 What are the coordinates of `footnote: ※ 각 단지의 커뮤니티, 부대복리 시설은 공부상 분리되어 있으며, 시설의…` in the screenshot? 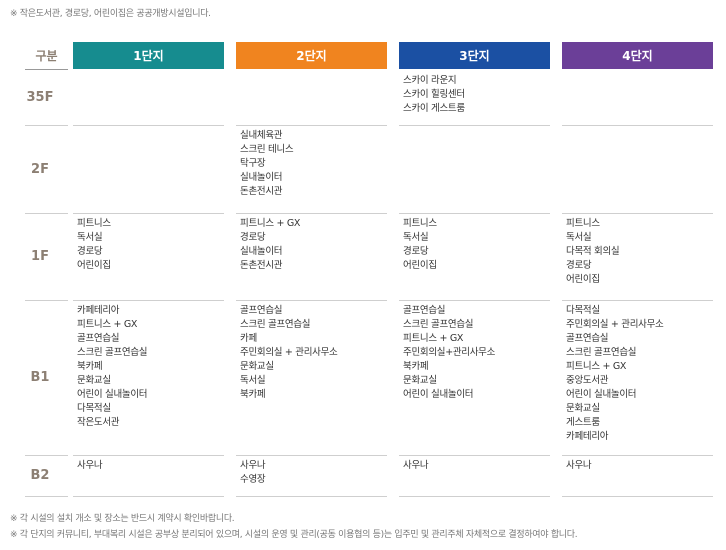 It's located at (294, 535).